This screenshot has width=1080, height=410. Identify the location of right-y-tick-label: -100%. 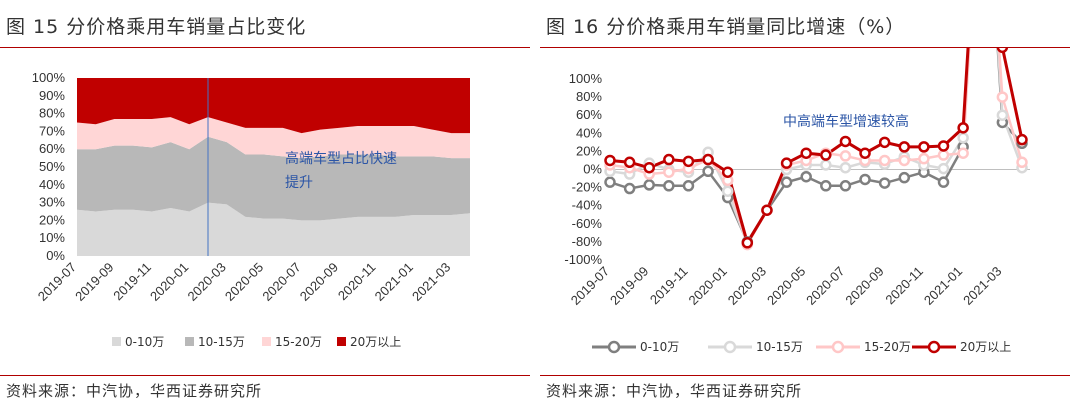
(583, 259).